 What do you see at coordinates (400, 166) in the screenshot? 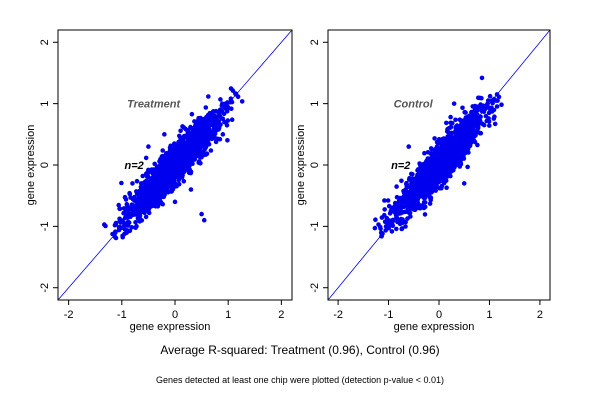
I see `sample-size-annotation: n=2` at bounding box center [400, 166].